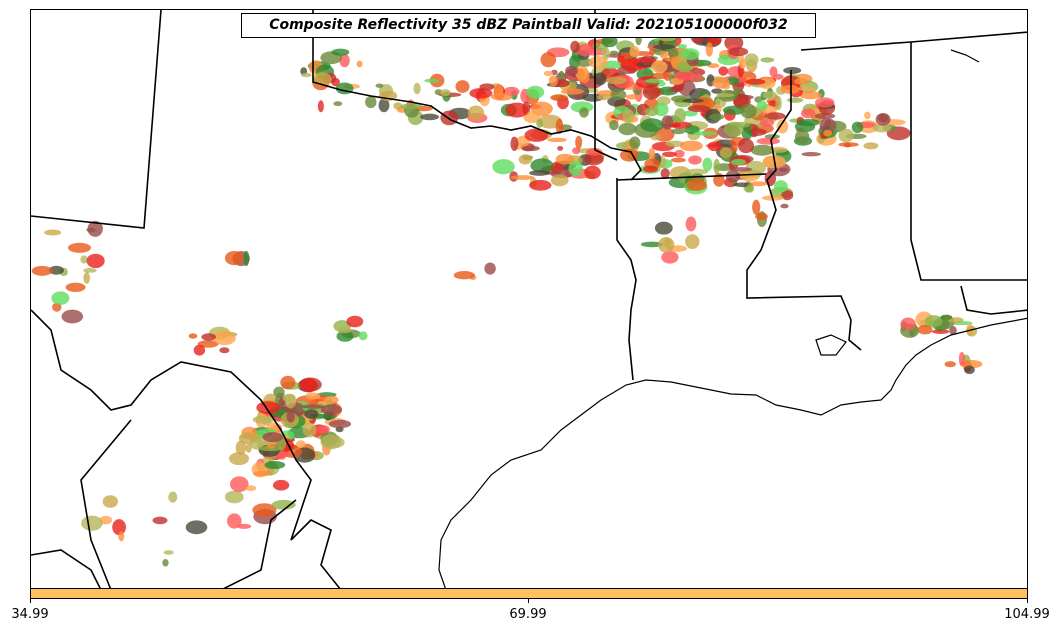  What do you see at coordinates (626, 279) in the screenshot?
I see `tx-la-border` at bounding box center [626, 279].